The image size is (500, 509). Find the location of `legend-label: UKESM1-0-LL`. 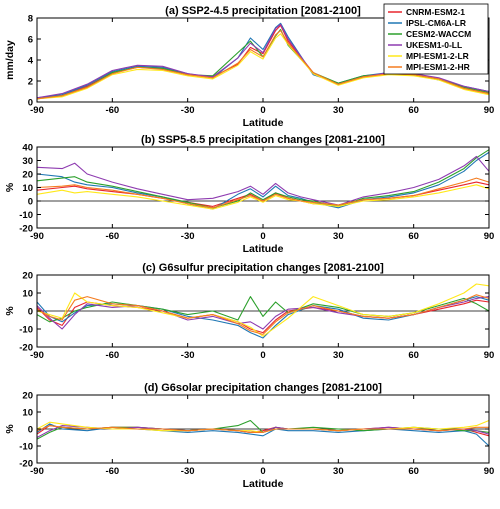

legend-label: UKESM1-0-LL is located at coordinates (434, 45).